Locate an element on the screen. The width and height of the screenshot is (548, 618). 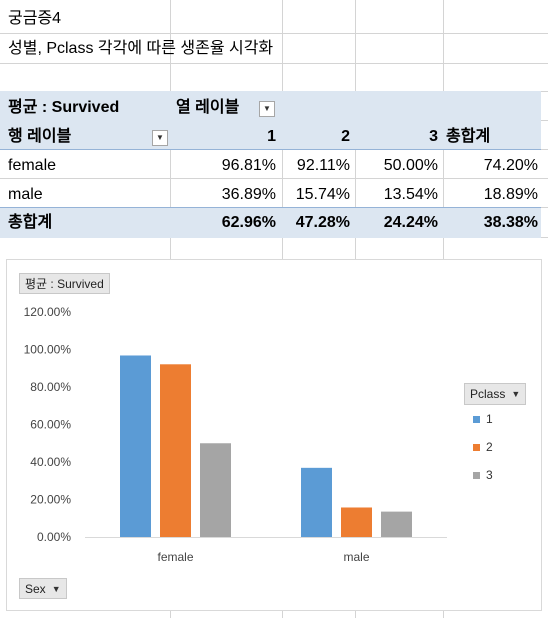
legend-label-2: 2 is located at coordinates (489, 447).